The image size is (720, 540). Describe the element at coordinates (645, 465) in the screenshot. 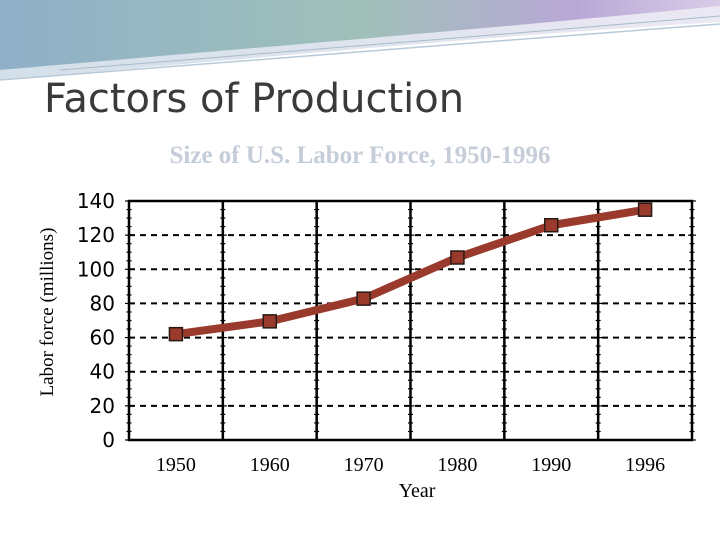

I see `x-tick-label: 1996` at that location.